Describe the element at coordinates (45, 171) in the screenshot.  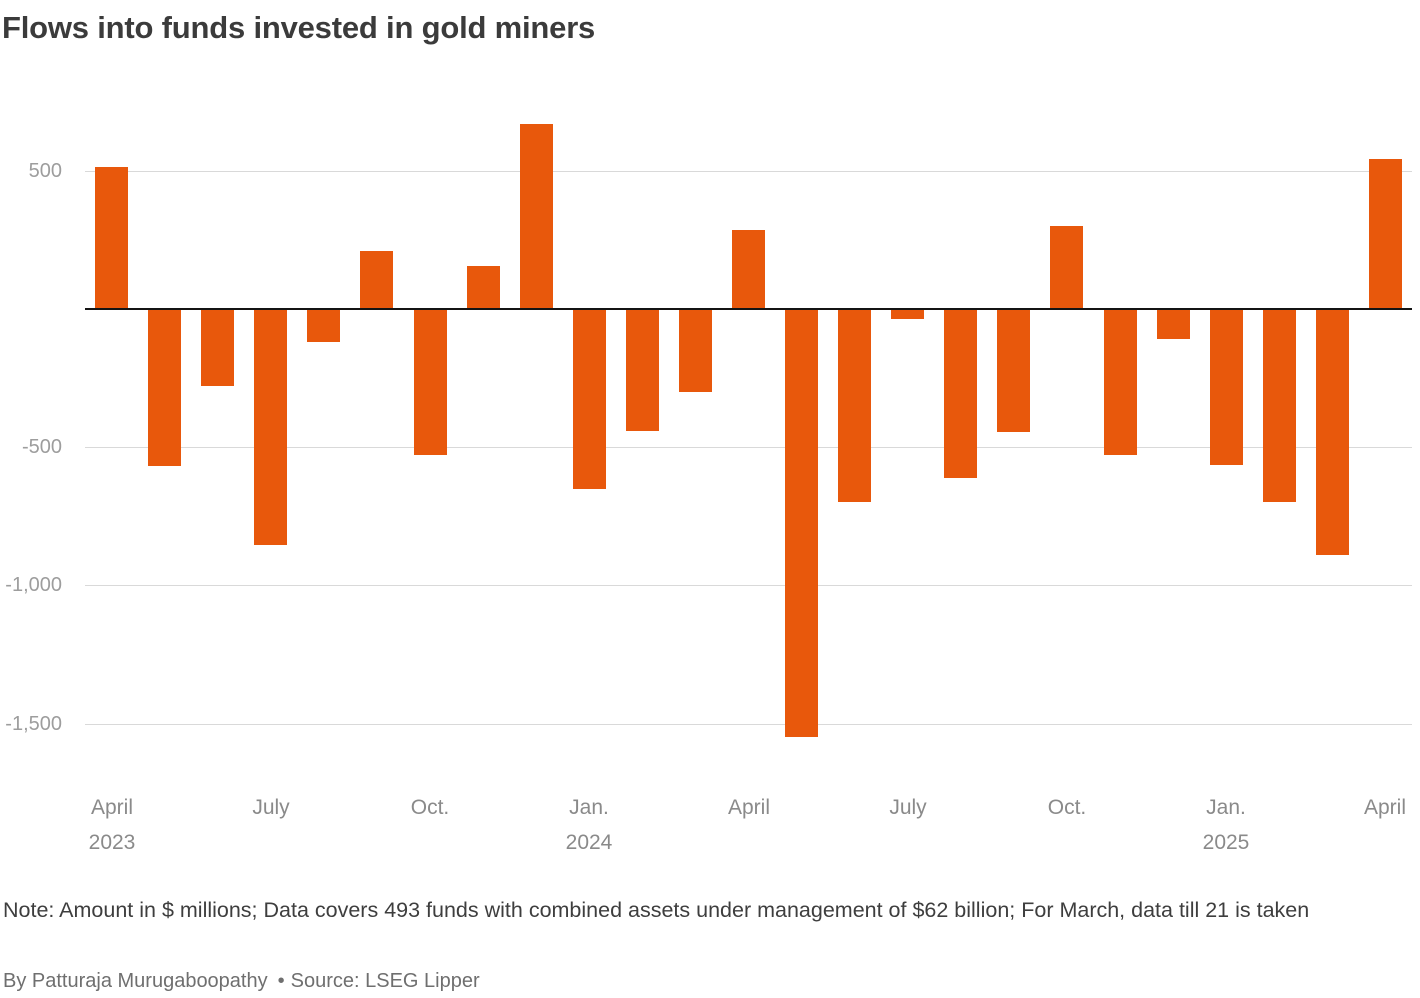
I see `y-tick-label: 500` at that location.